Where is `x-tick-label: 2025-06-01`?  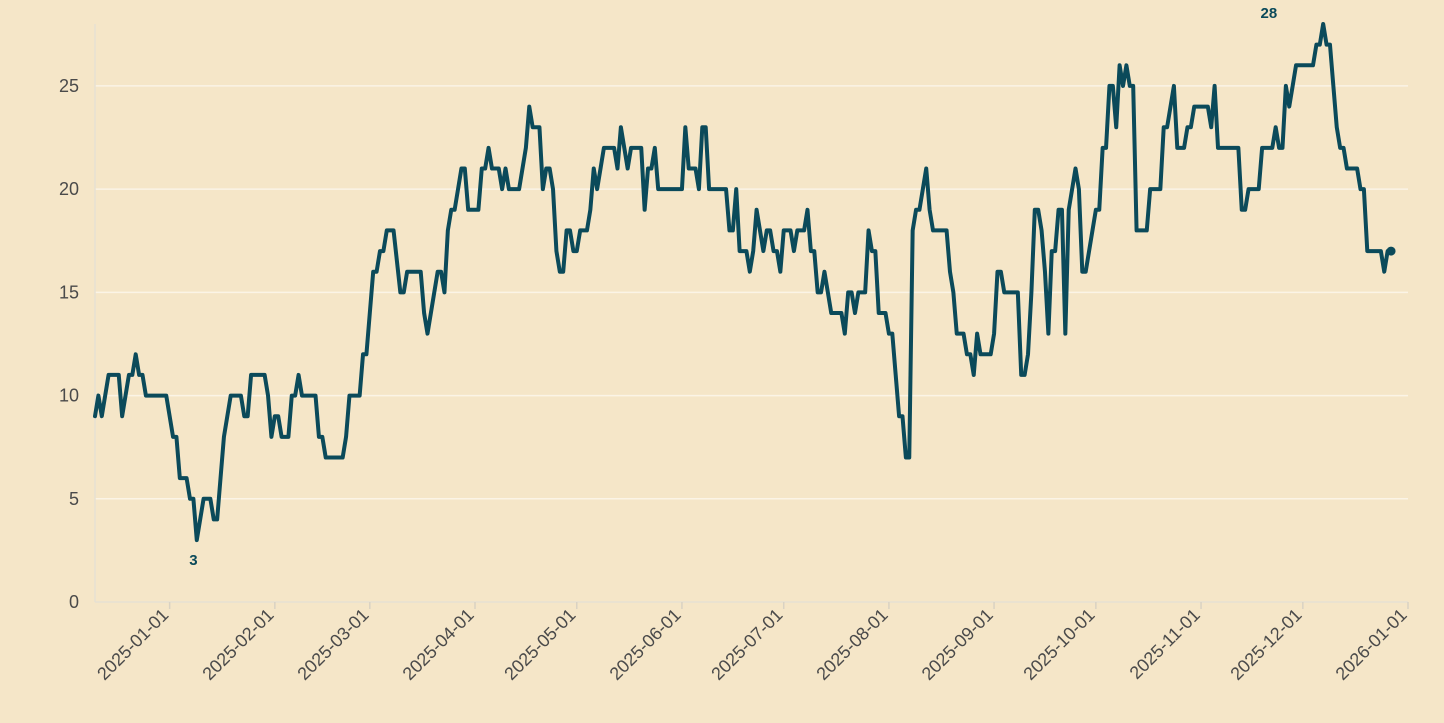 x-tick-label: 2025-06-01 is located at coordinates (645, 644).